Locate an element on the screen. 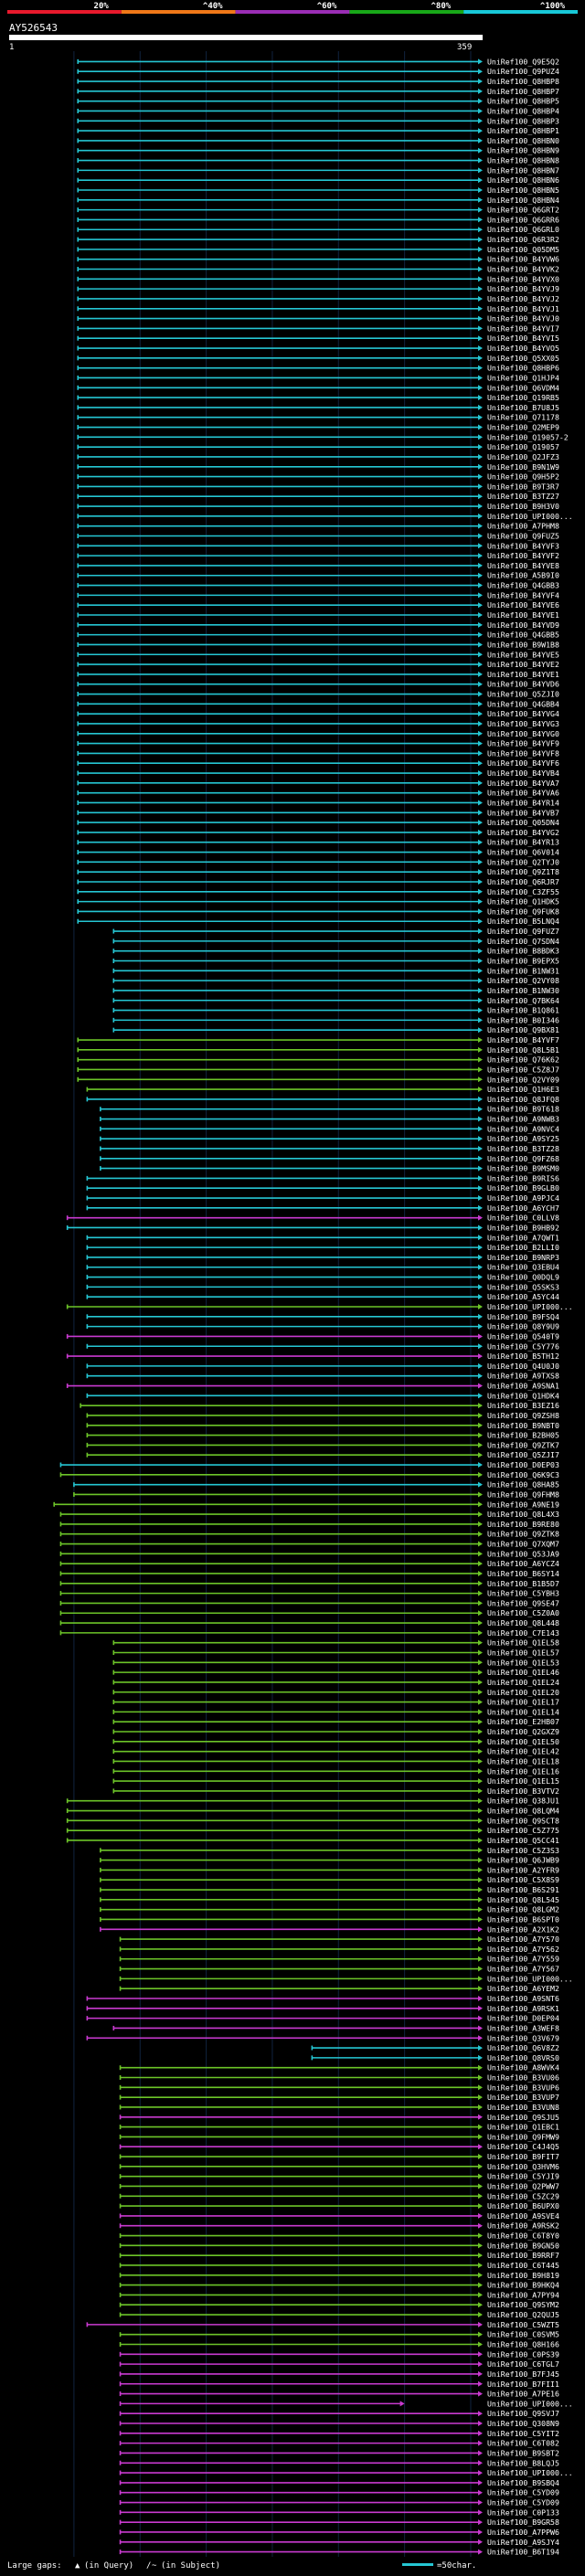 The width and height of the screenshot is (585, 2576). hit-row: UniRef100_C7E143 is located at coordinates (309, 1633).